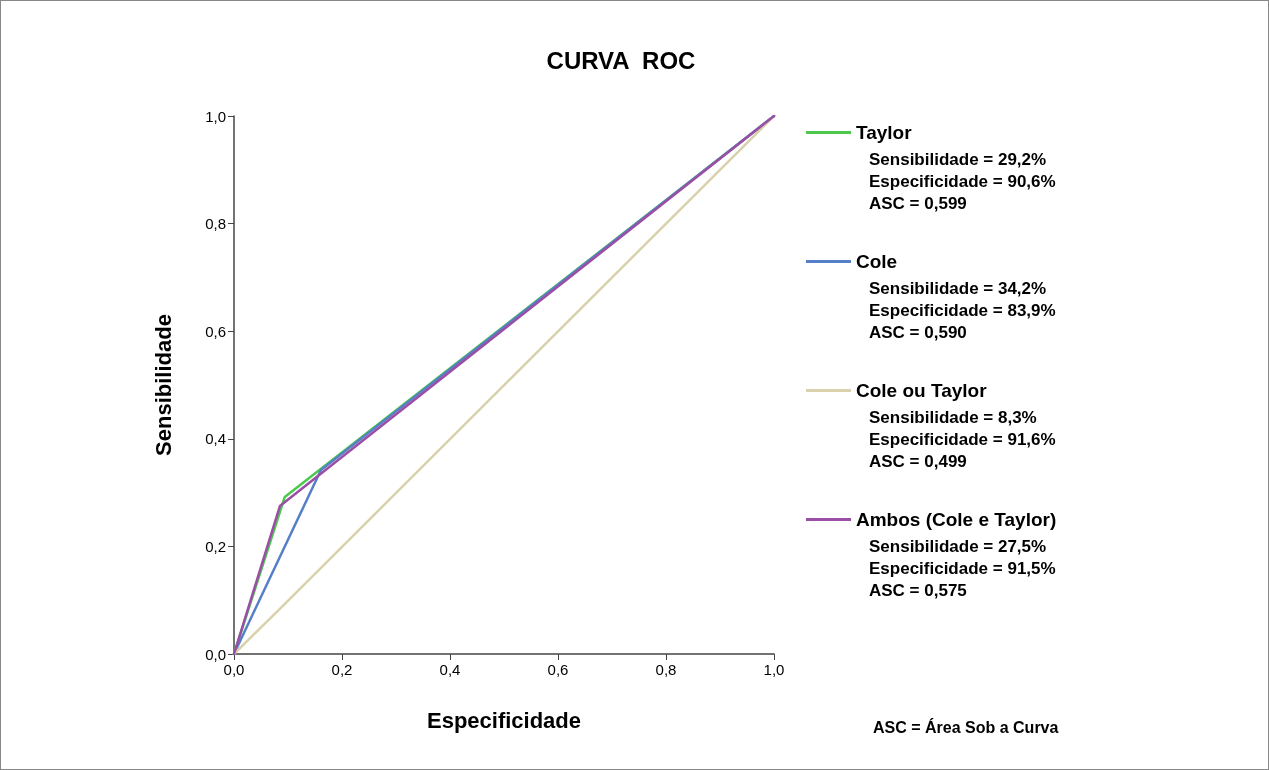 This screenshot has width=1269, height=770. I want to click on y-axis-title: Sensibilidade, so click(163, 385).